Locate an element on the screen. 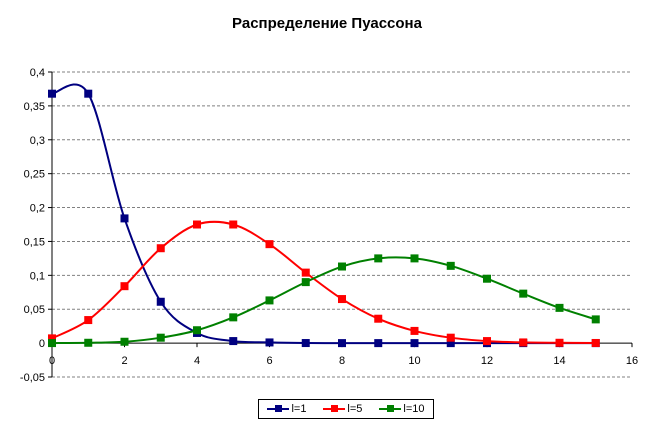 The height and width of the screenshot is (425, 654). legend-item-1: l=1 is located at coordinates (286, 409).